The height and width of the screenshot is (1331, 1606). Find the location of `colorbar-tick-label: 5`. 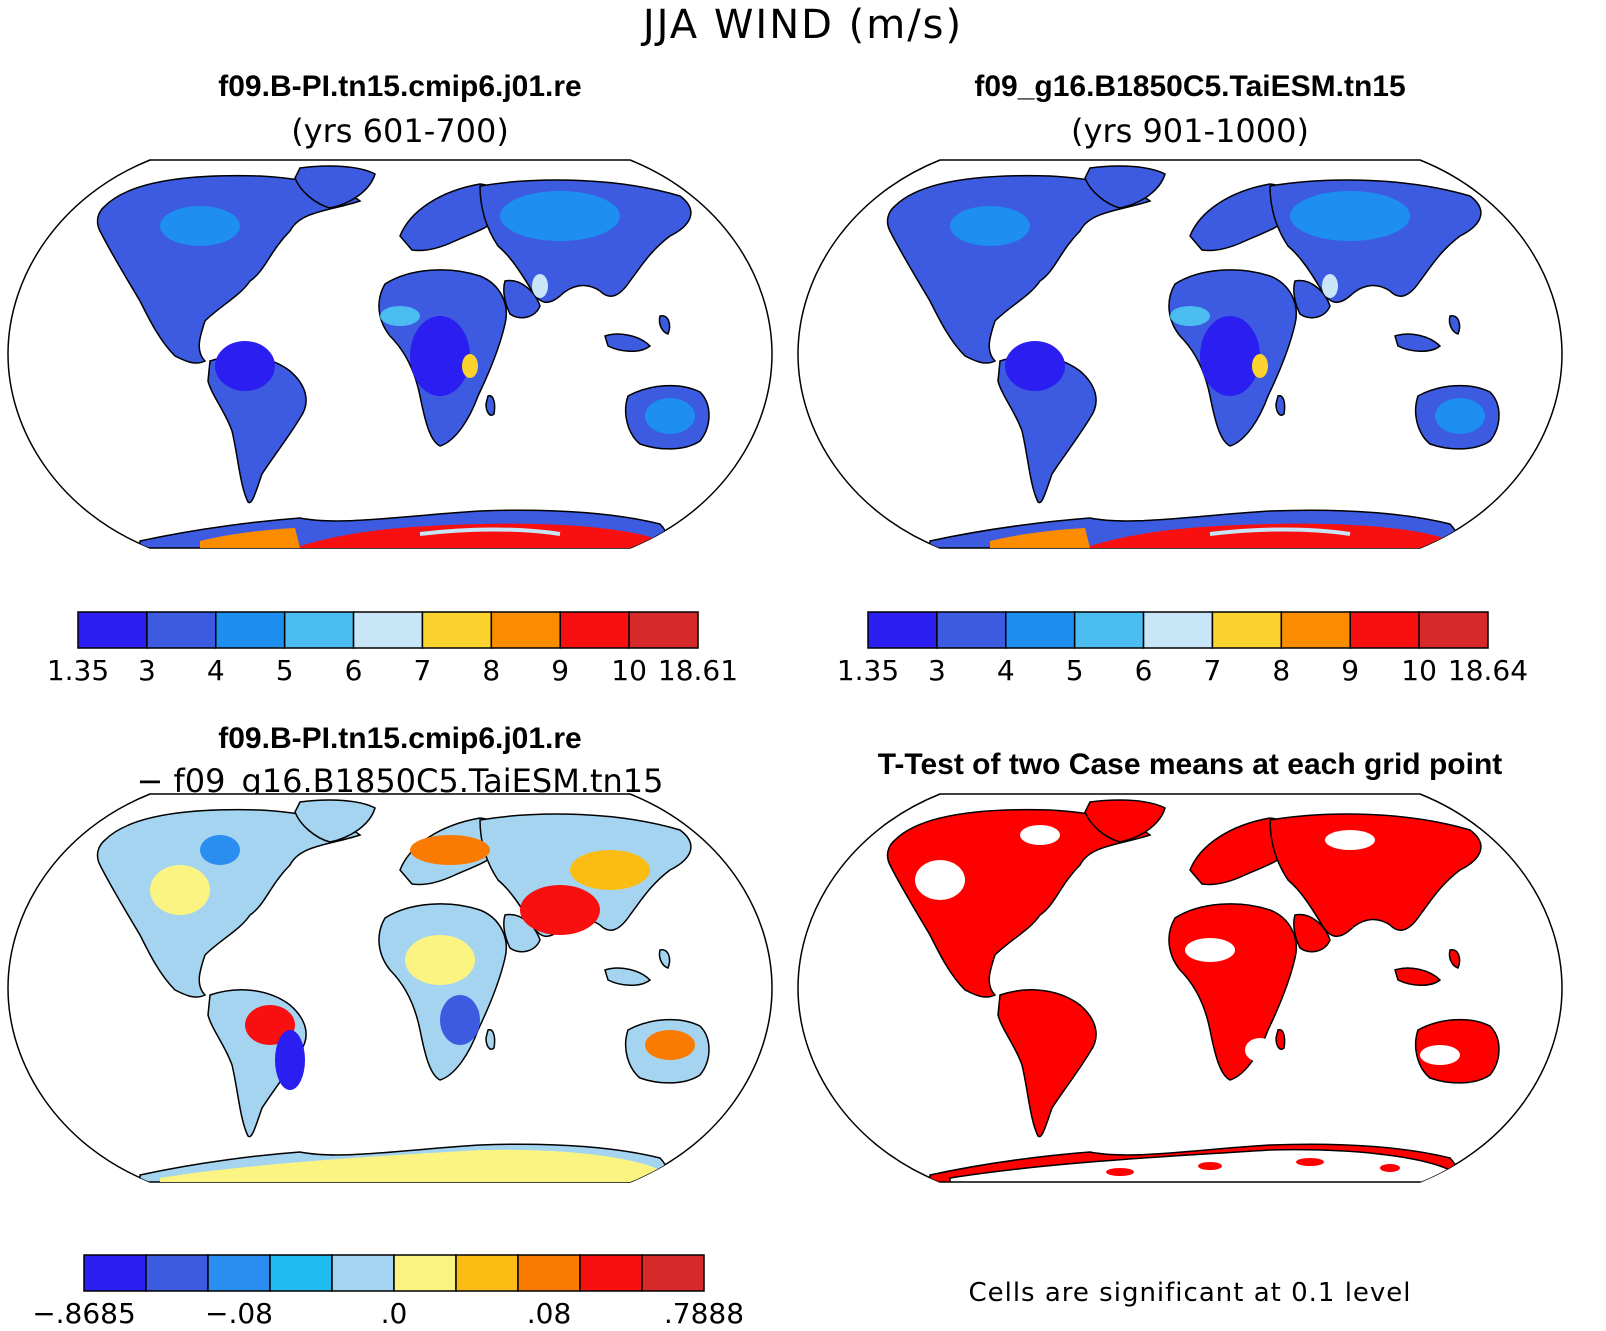

colorbar-tick-label: 5 is located at coordinates (1074, 670).